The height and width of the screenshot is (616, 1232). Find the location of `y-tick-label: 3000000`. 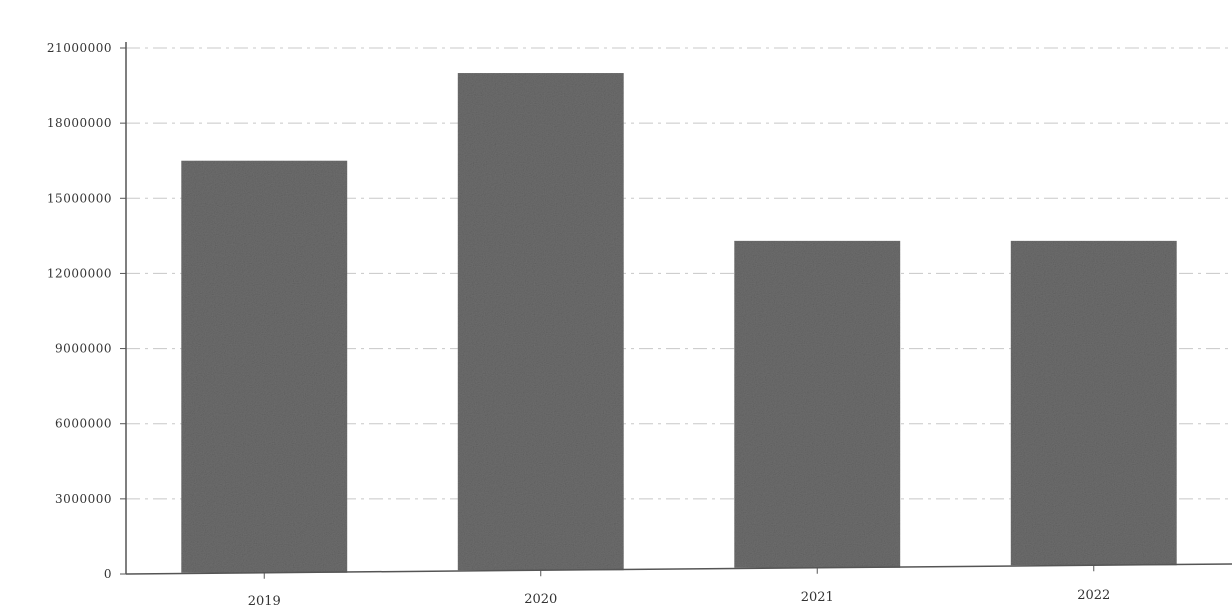

y-tick-label: 3000000 is located at coordinates (83, 499).